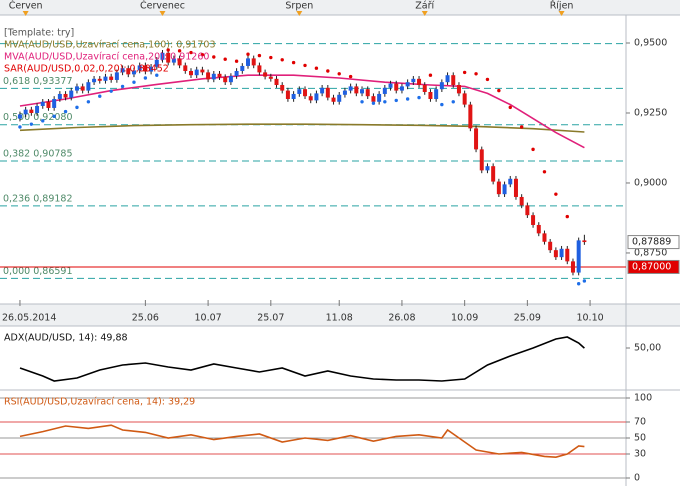 This screenshot has height=486, width=680. What do you see at coordinates (66, 338) in the screenshot?
I see `panel-title: ADX(AUD/USD, 14): 49,88` at bounding box center [66, 338].